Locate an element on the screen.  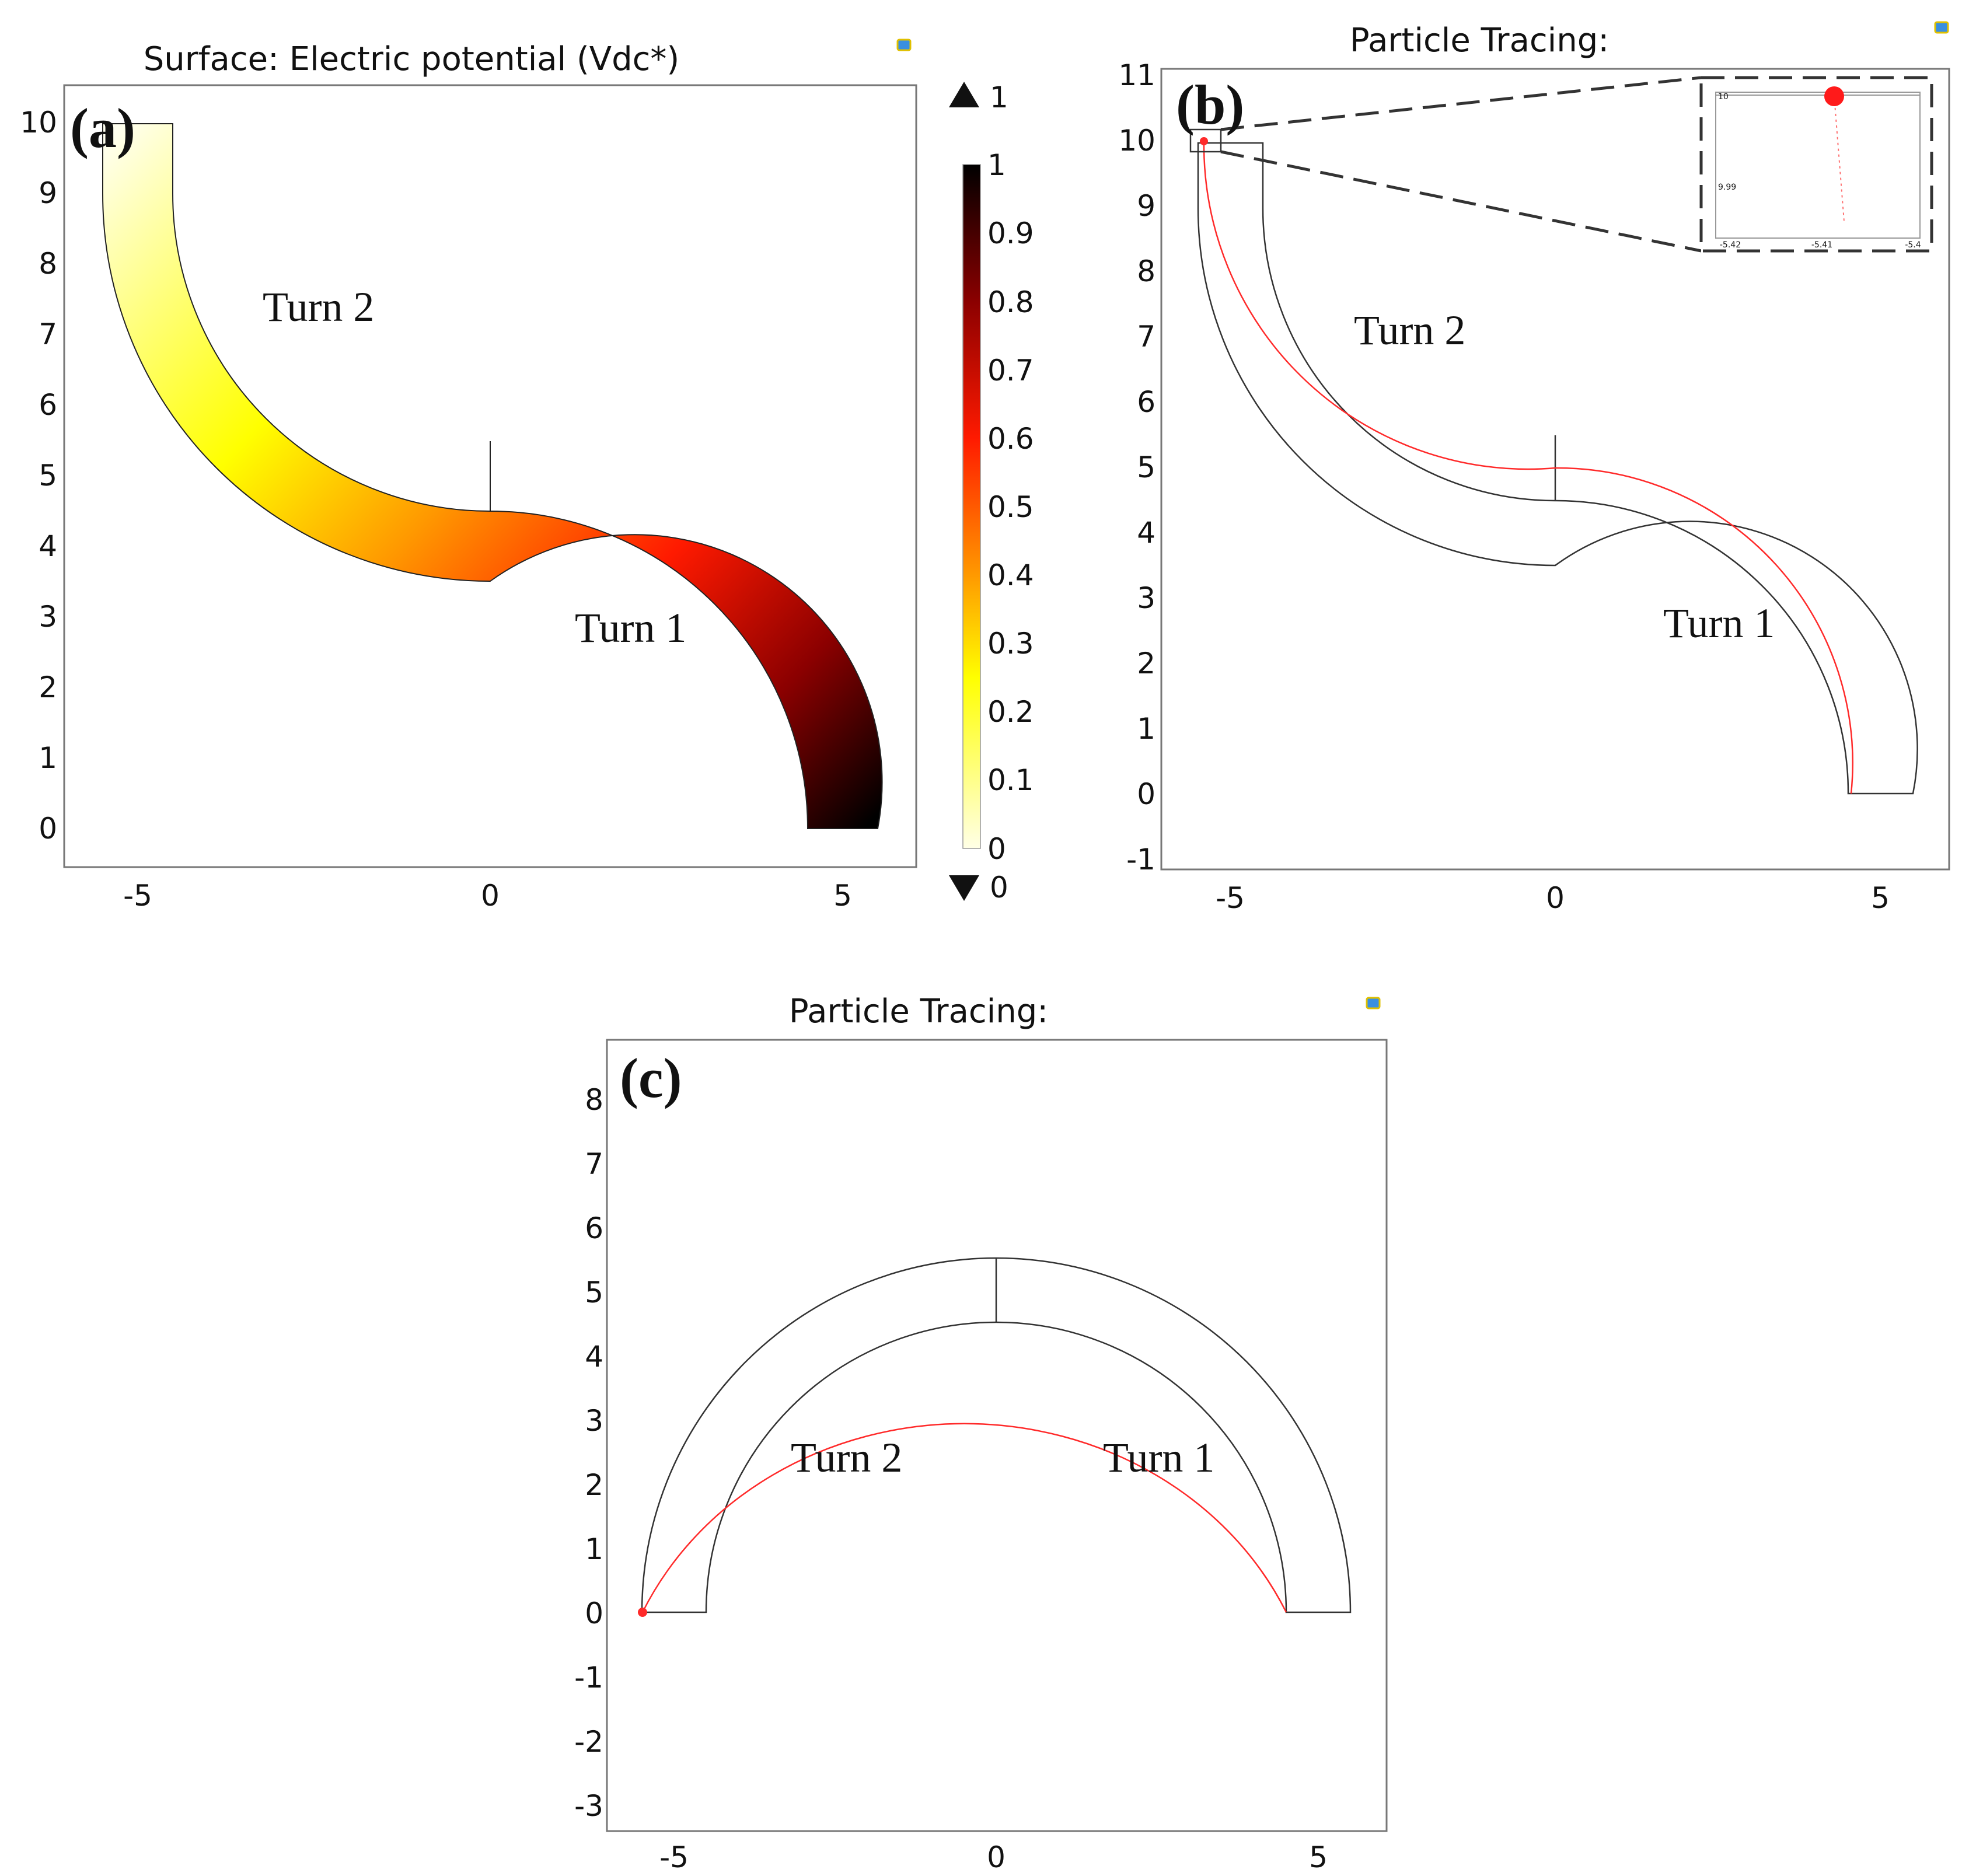
panel-a-ytick: 8 is located at coordinates (48, 264).